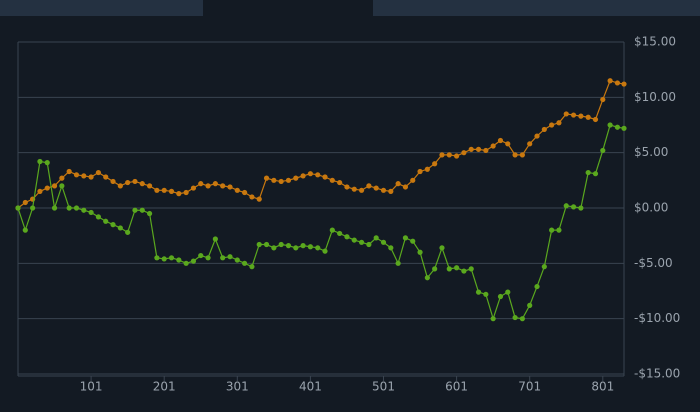 This screenshot has height=412, width=700. Describe the element at coordinates (164, 387) in the screenshot. I see `x-tick-label: 201` at that location.